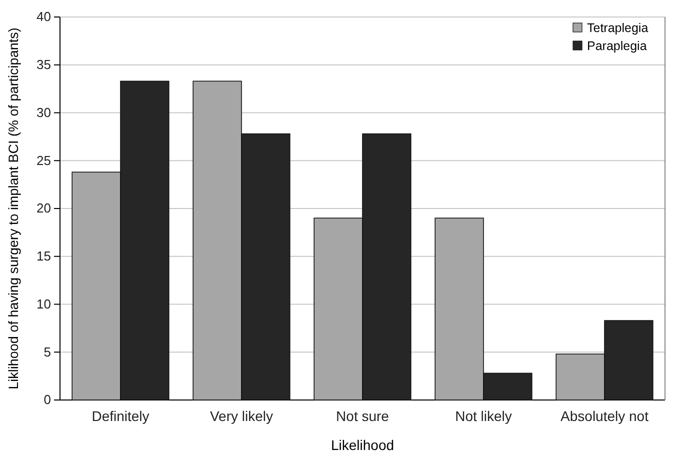  Describe the element at coordinates (43, 208) in the screenshot. I see `y-tick-label: 20` at that location.